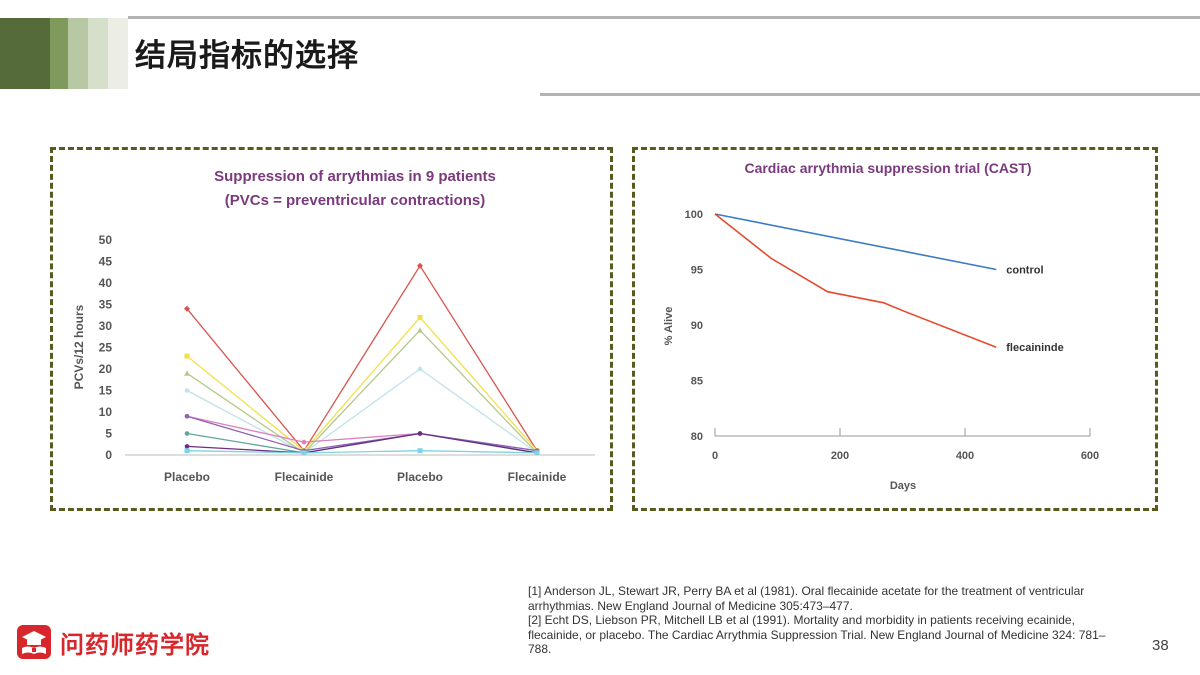  Describe the element at coordinates (355, 200) in the screenshot. I see `left-chart-subtitle: (PVCs = preventricular contractions)` at that location.